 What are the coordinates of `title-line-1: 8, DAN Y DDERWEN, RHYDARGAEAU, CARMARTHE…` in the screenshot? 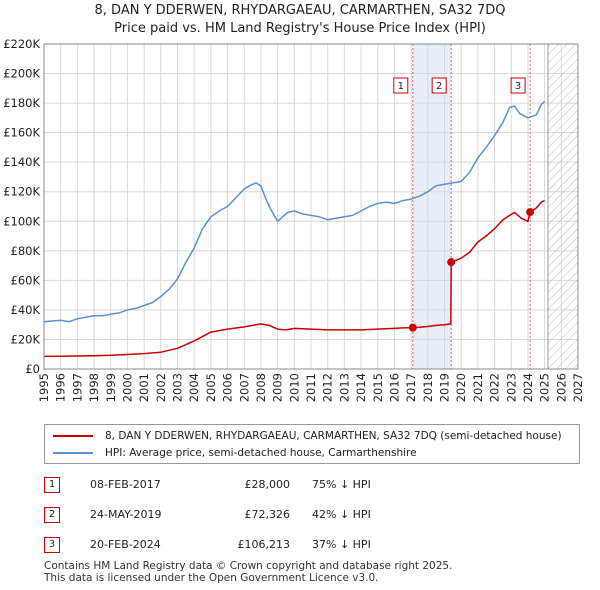 It's located at (300, 10).